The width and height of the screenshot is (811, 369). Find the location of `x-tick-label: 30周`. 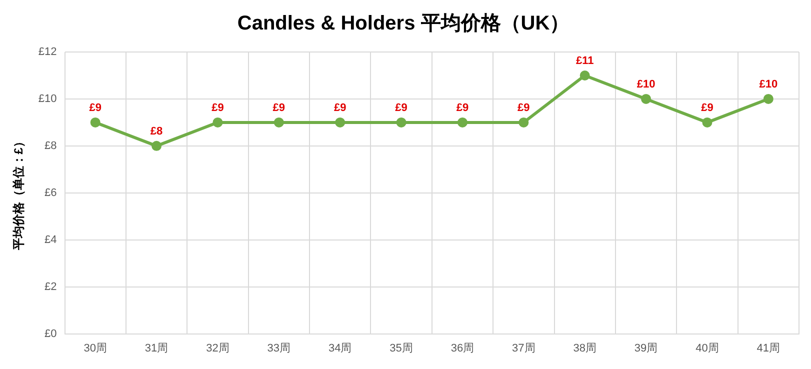

x-tick-label: 30周 is located at coordinates (95, 348).